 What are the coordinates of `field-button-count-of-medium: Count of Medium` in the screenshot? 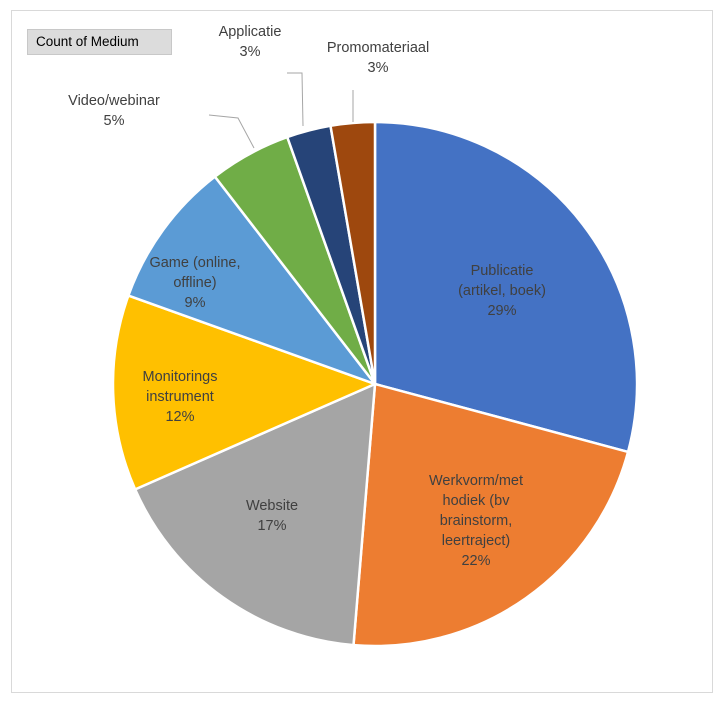 It's located at (99, 42).